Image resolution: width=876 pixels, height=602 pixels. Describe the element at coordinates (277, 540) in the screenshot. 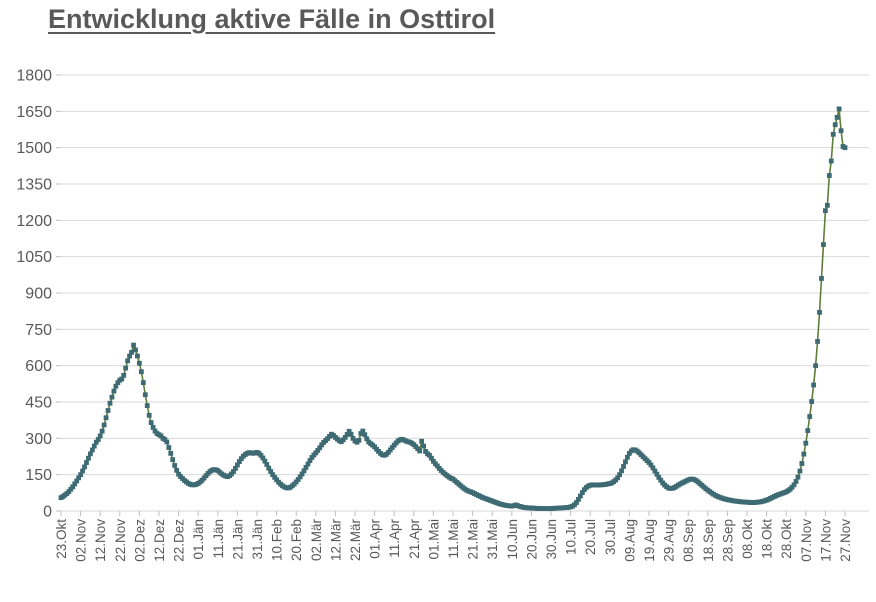

I see `x-tick-label: 10.Feb` at that location.